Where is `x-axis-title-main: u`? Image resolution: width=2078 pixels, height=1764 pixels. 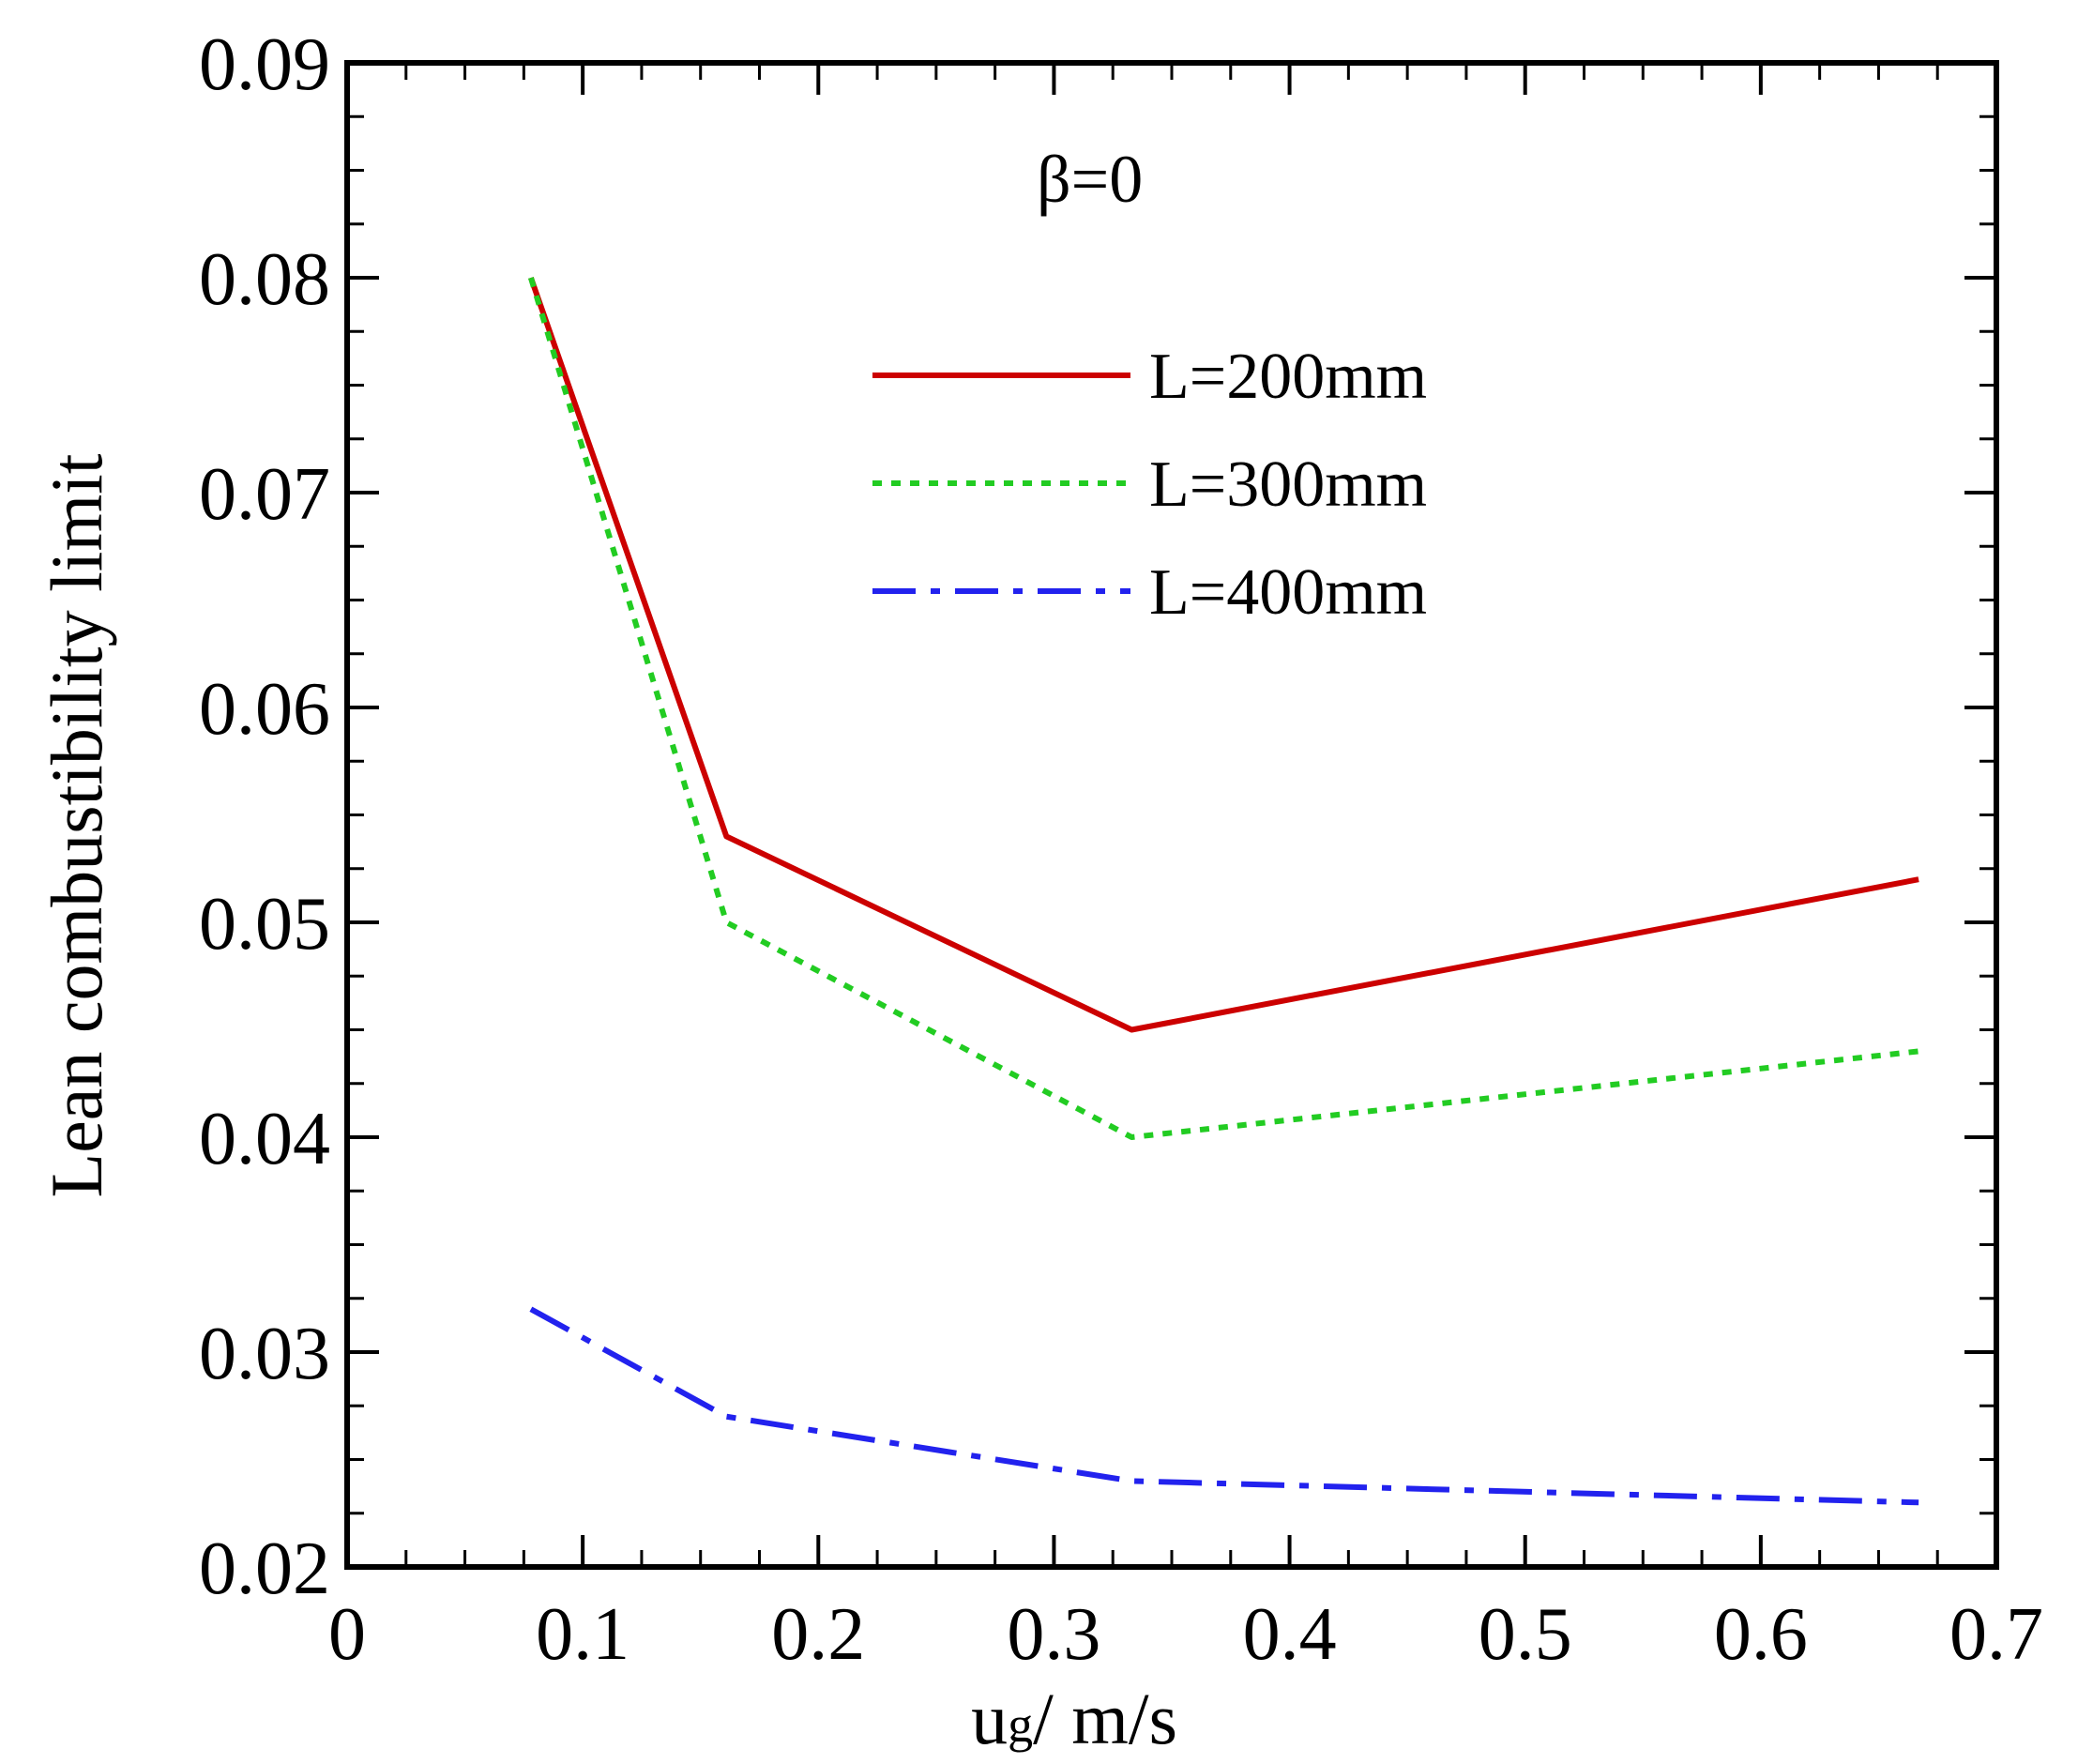 x-axis-title-main: u is located at coordinates (989, 1718).